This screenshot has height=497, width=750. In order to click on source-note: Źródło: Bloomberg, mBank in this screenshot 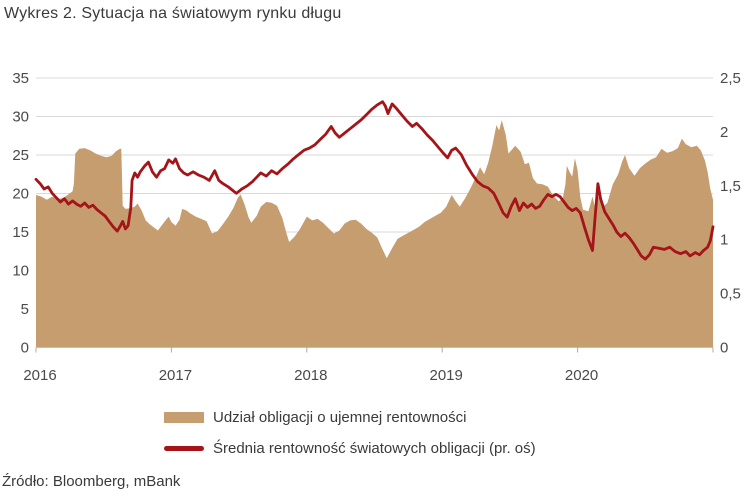, I will do `click(91, 481)`.